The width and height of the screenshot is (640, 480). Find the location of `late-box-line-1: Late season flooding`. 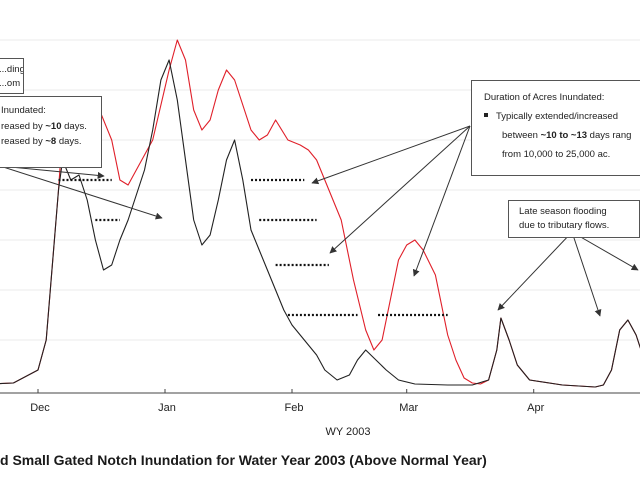

late-box-line-1: Late season flooding is located at coordinates (563, 211).